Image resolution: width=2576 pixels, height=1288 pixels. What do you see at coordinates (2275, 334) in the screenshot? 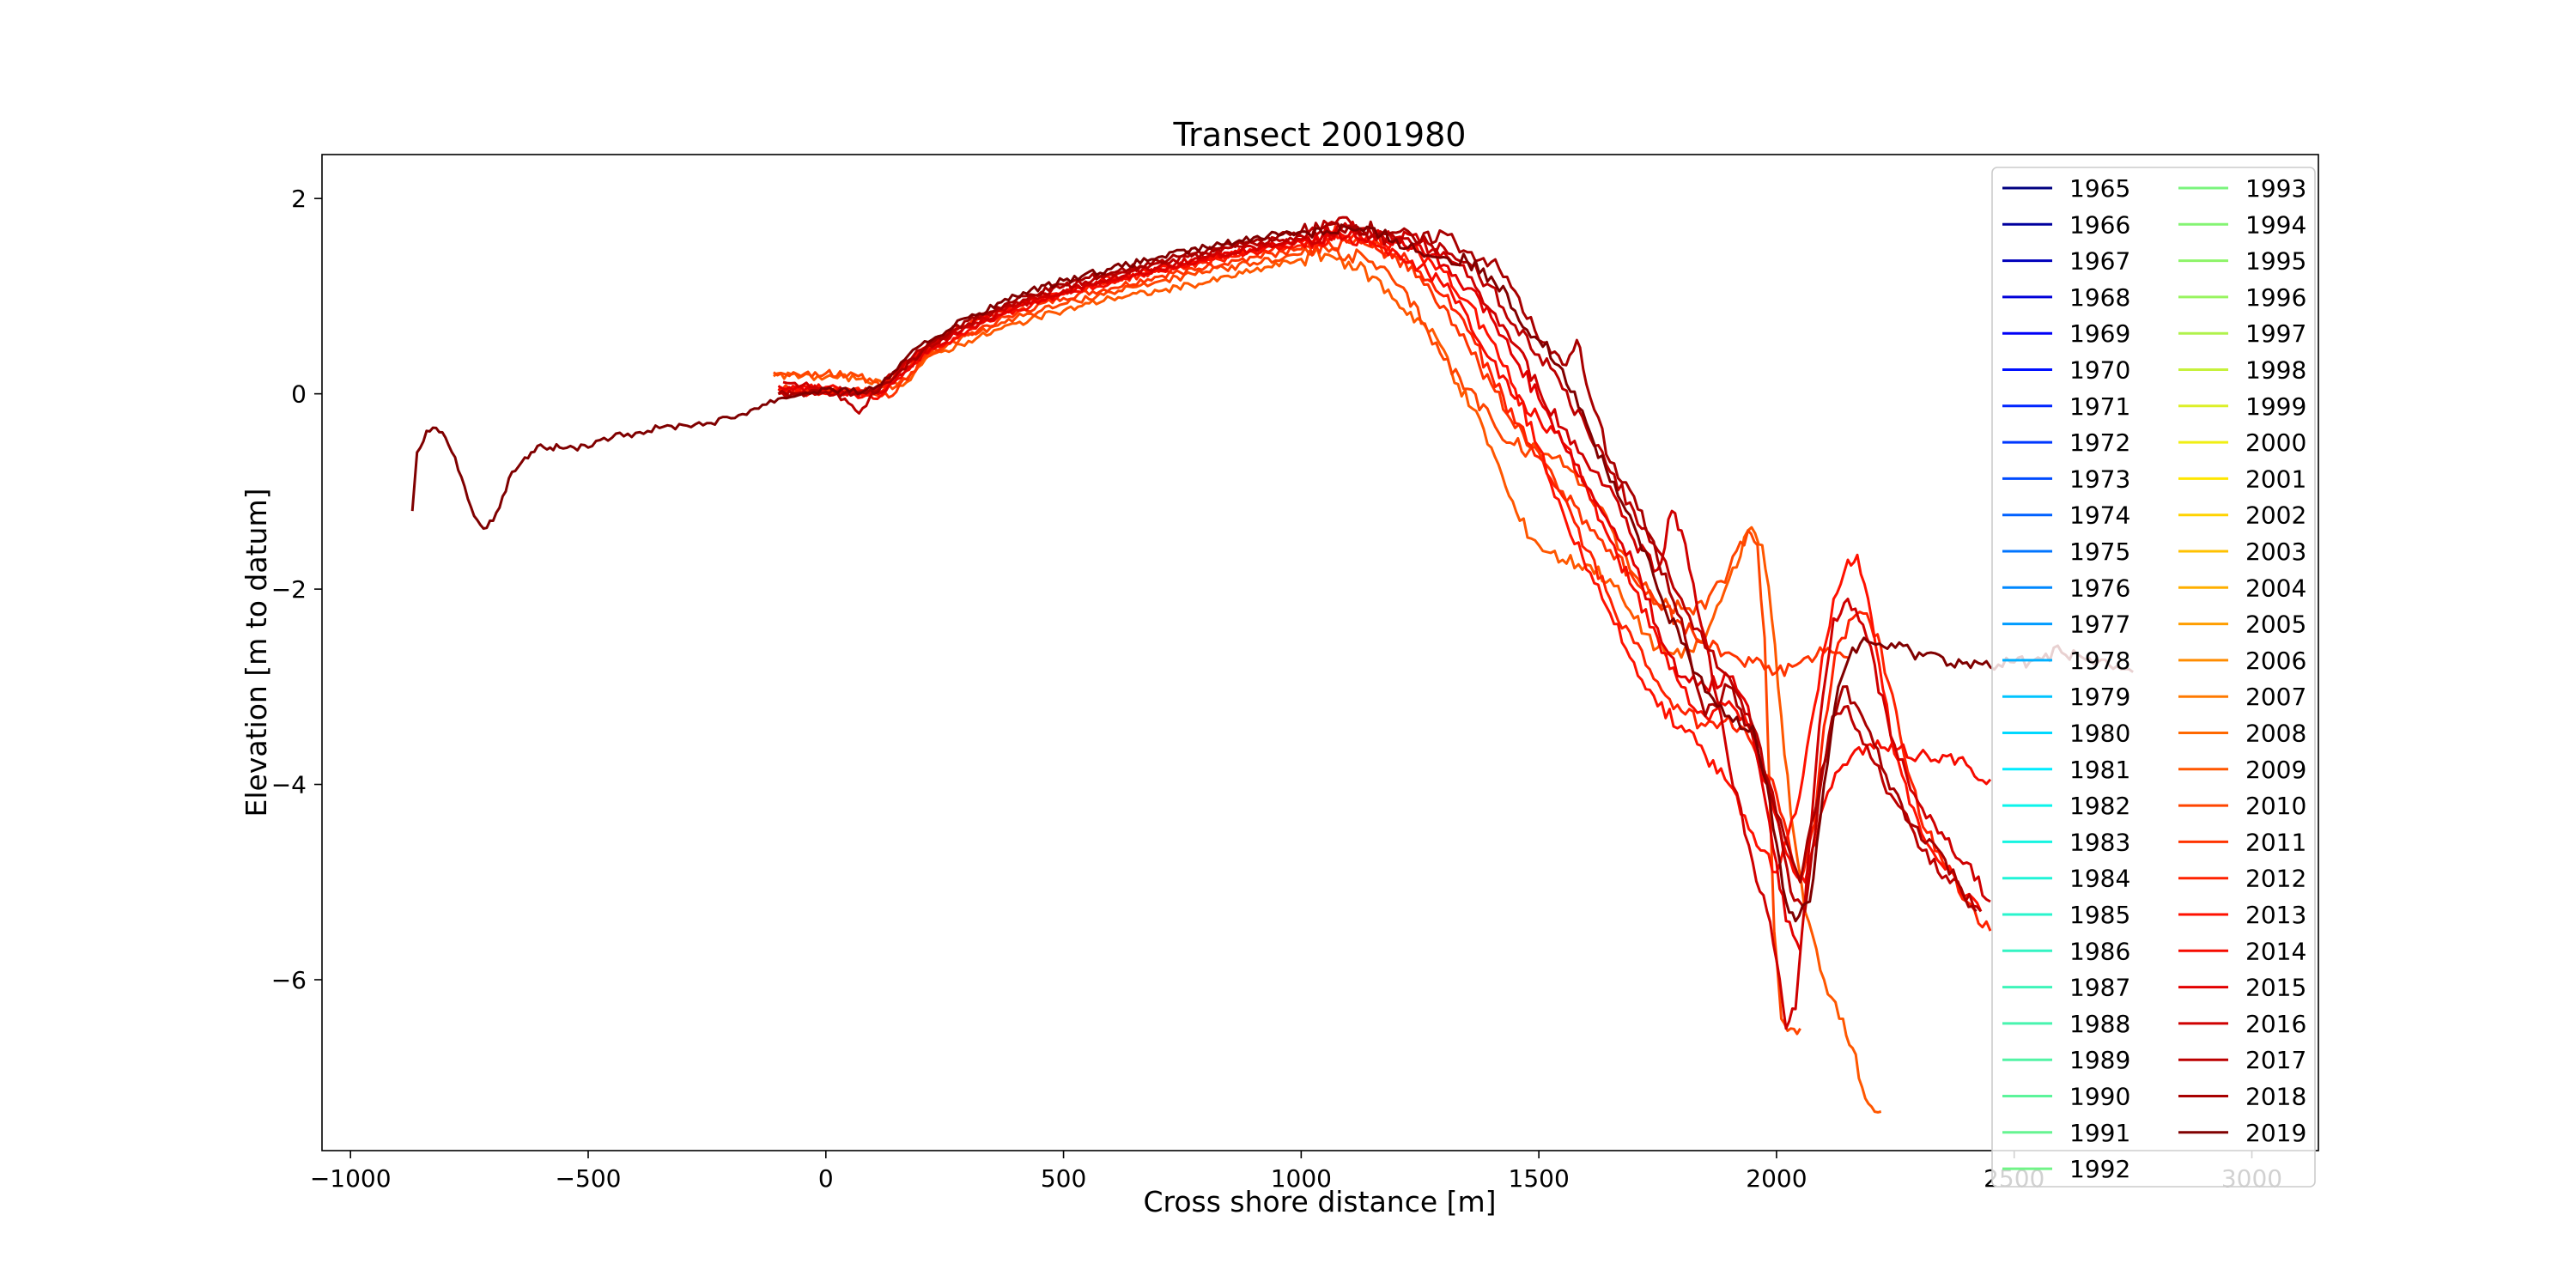
I see `legend-label: 1997` at bounding box center [2275, 334].